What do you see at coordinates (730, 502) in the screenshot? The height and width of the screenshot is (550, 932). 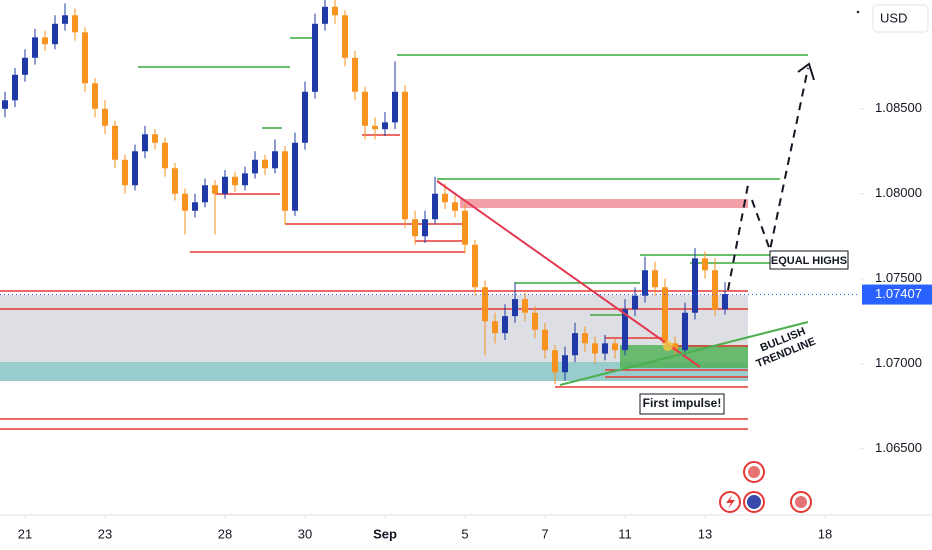 I see `event-icon` at bounding box center [730, 502].